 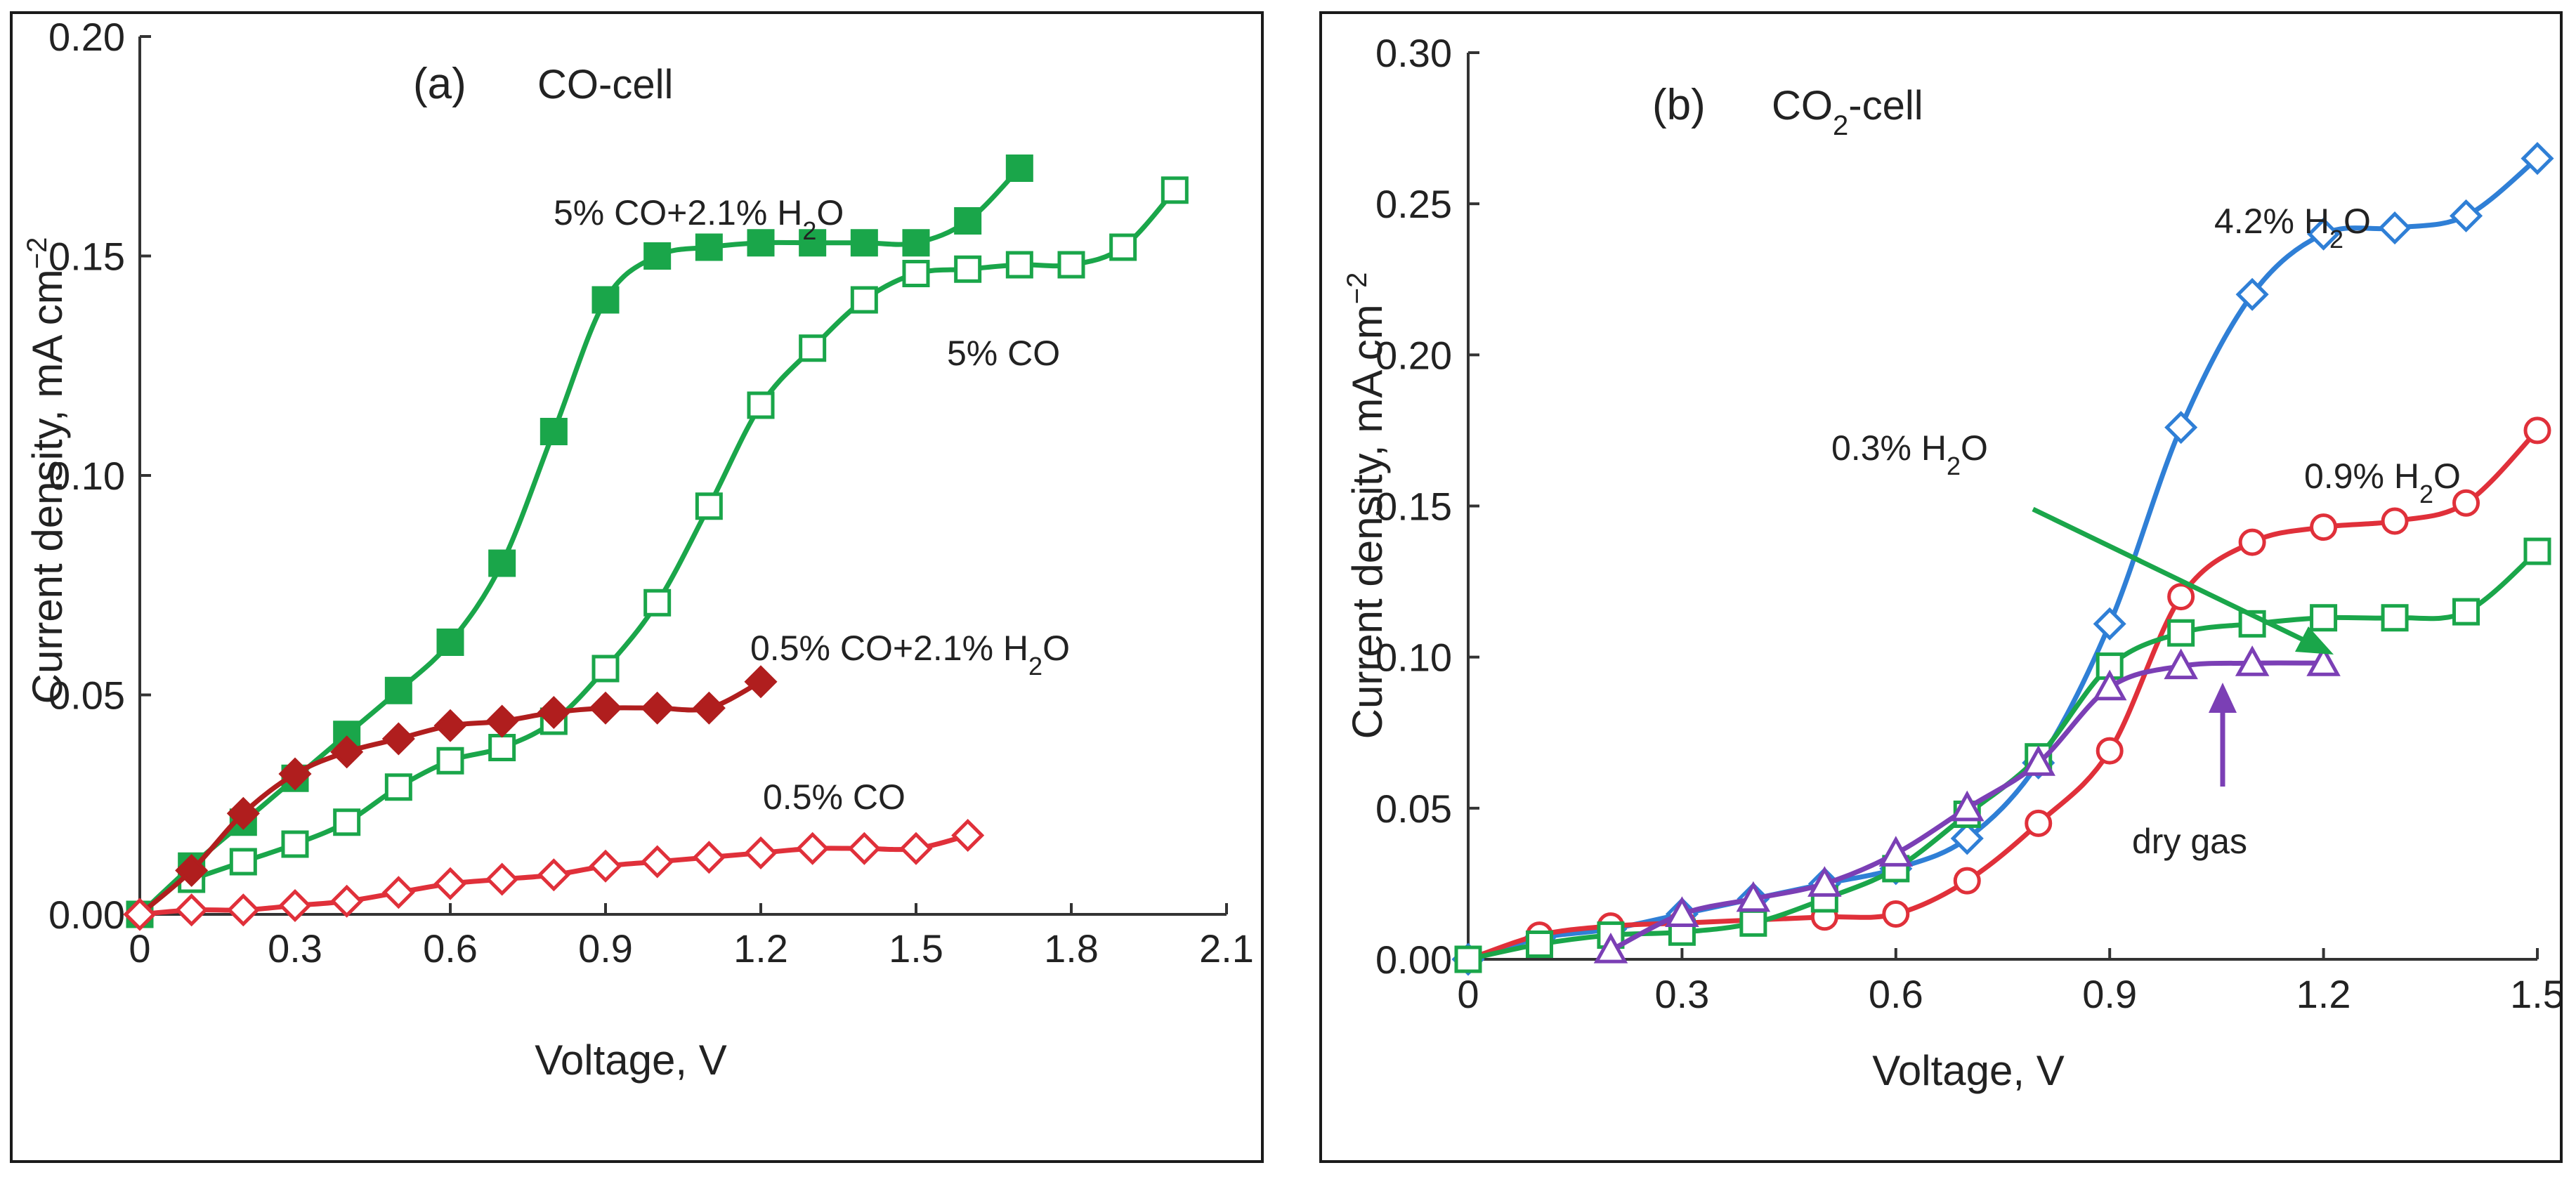 What do you see at coordinates (1413, 809) in the screenshot?
I see `y-tick-label: 0.05` at bounding box center [1413, 809].